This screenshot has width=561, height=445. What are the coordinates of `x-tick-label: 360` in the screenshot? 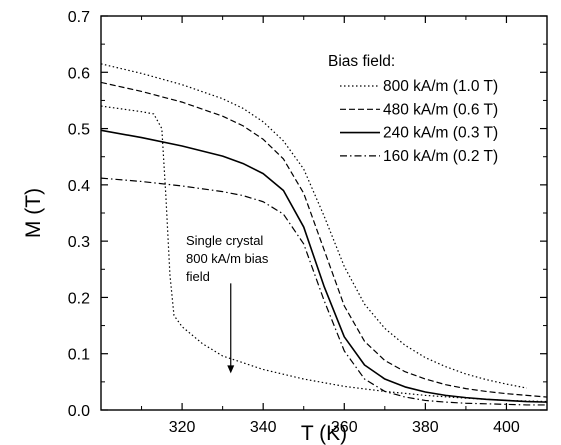 It's located at (344, 427).